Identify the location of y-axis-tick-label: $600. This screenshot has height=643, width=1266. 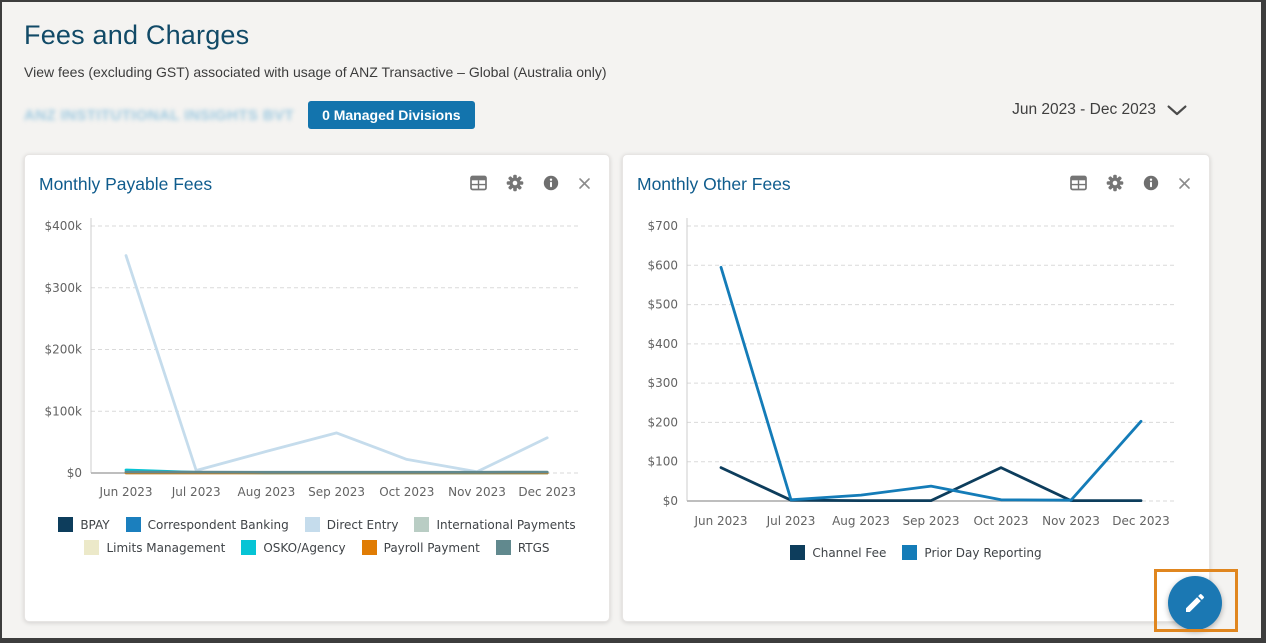
(662, 265).